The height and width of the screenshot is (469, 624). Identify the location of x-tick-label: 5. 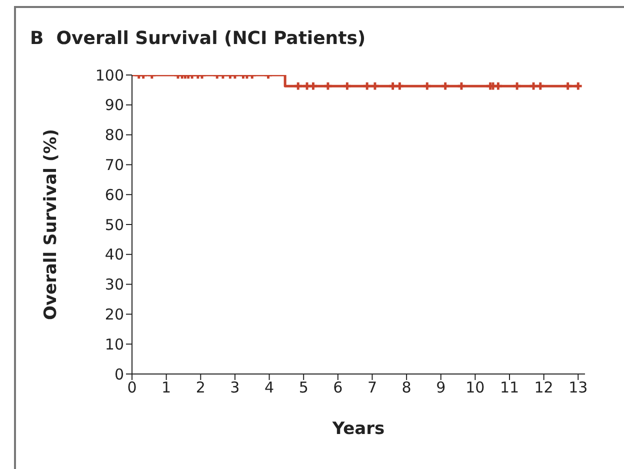
(303, 387).